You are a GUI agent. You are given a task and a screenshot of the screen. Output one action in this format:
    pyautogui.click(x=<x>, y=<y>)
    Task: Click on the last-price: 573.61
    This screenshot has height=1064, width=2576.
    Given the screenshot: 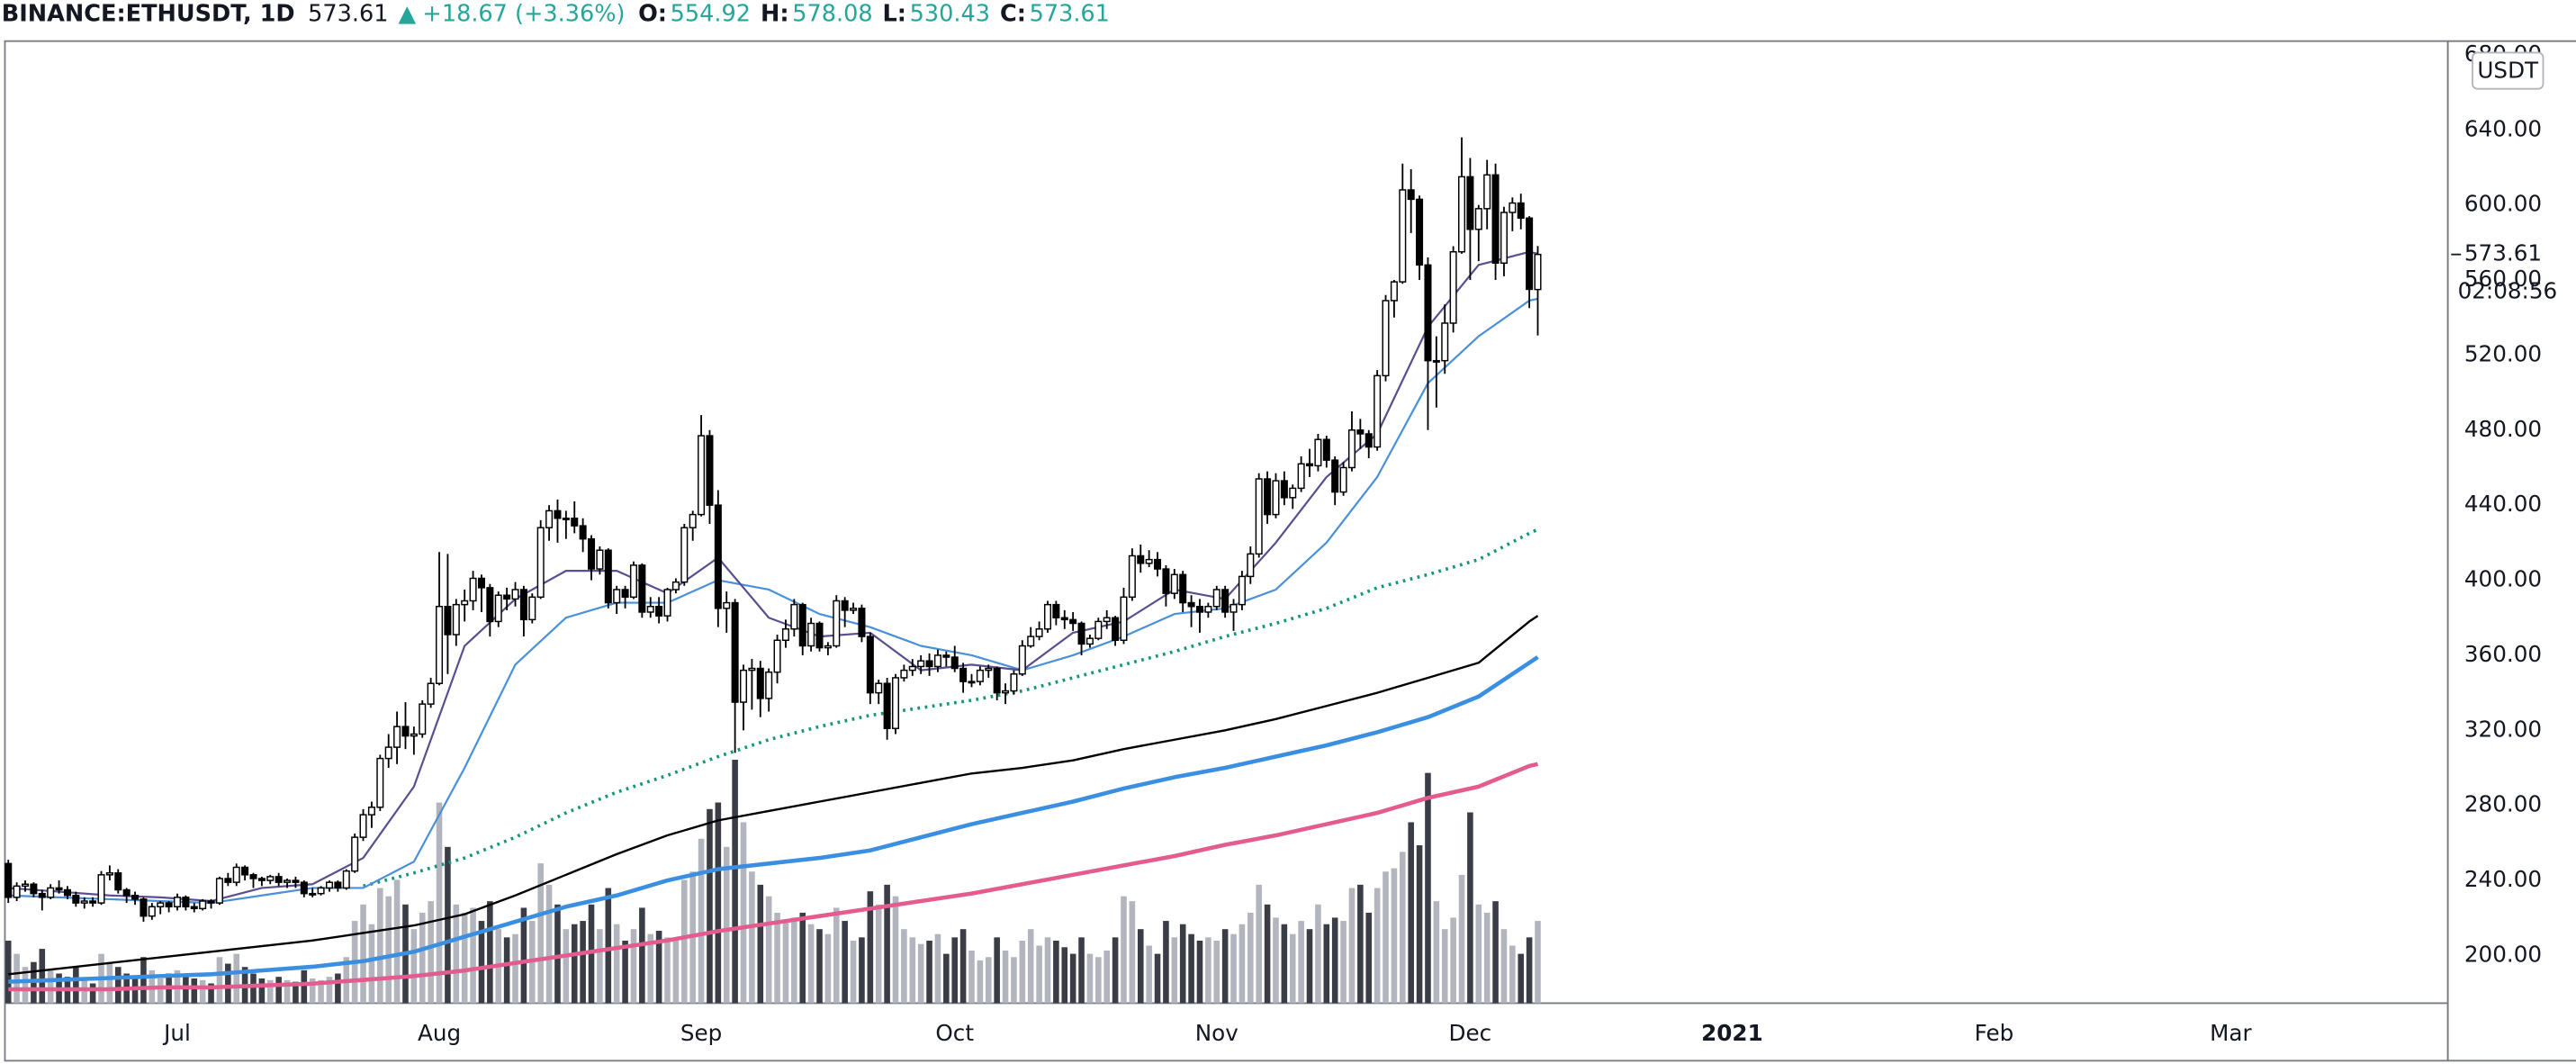 What is the action you would take?
    pyautogui.click(x=348, y=13)
    